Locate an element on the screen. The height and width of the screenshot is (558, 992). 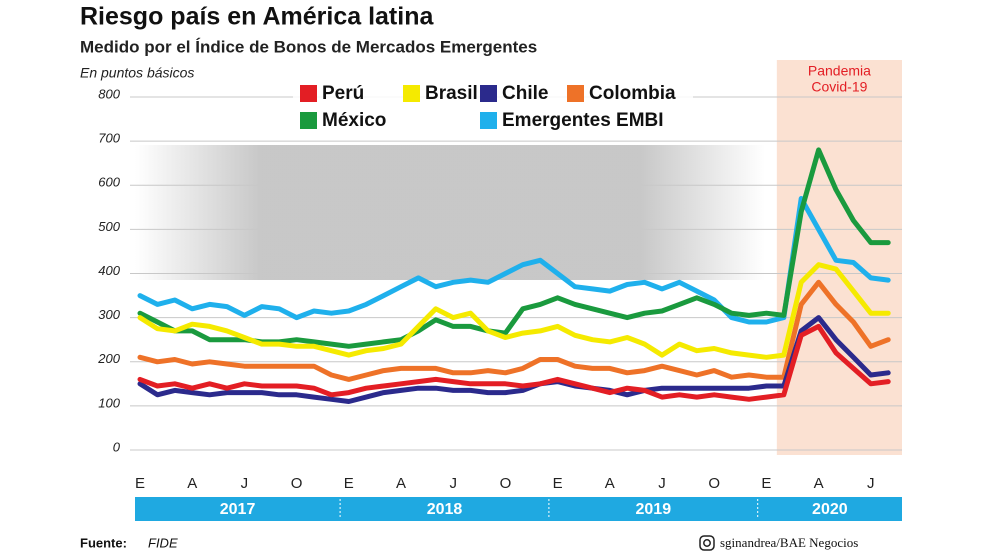
annotation: Pandemia is located at coordinates (839, 71).